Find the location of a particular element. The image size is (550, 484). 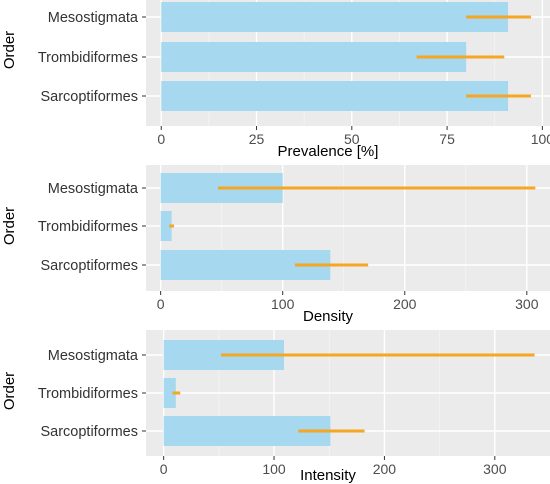

bar-mesostigmata is located at coordinates (335, 17).